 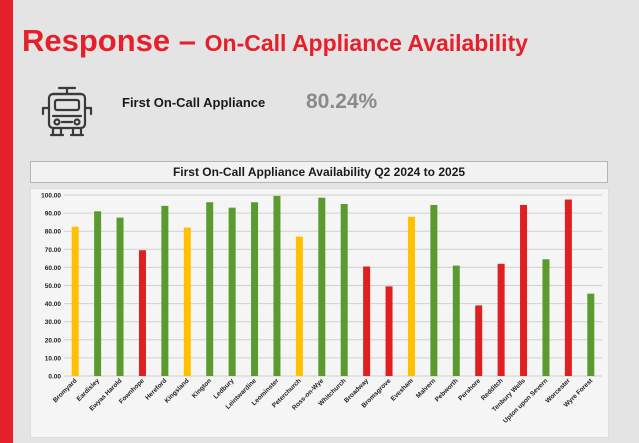 I want to click on bar-bromyard, so click(x=75, y=301).